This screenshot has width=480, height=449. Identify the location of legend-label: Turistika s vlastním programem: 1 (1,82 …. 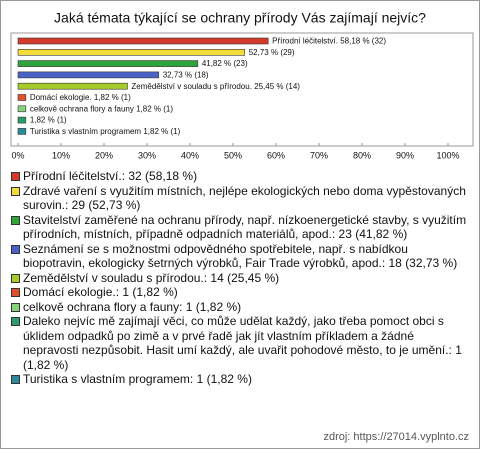
(137, 379).